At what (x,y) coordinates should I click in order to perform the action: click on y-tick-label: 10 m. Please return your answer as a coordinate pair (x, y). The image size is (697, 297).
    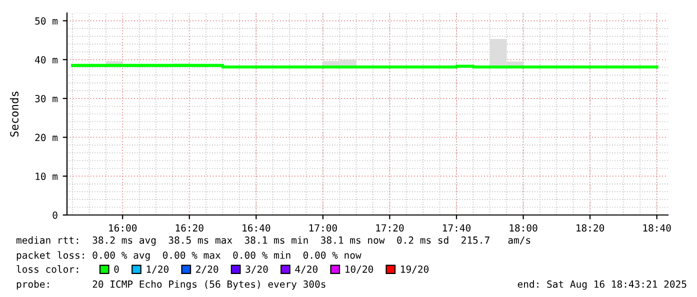
    Looking at the image, I should click on (47, 176).